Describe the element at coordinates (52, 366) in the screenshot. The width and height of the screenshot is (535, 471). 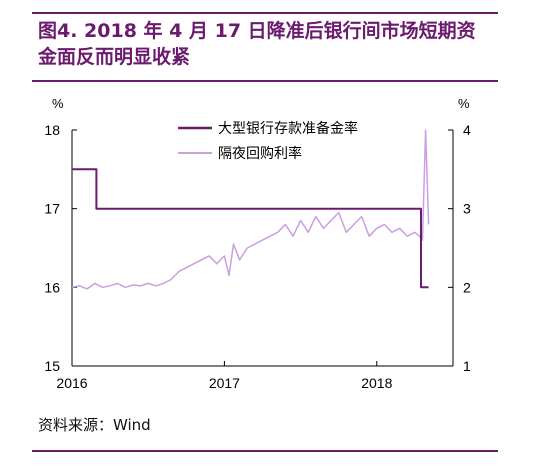
I see `left-tick-label: 15` at that location.